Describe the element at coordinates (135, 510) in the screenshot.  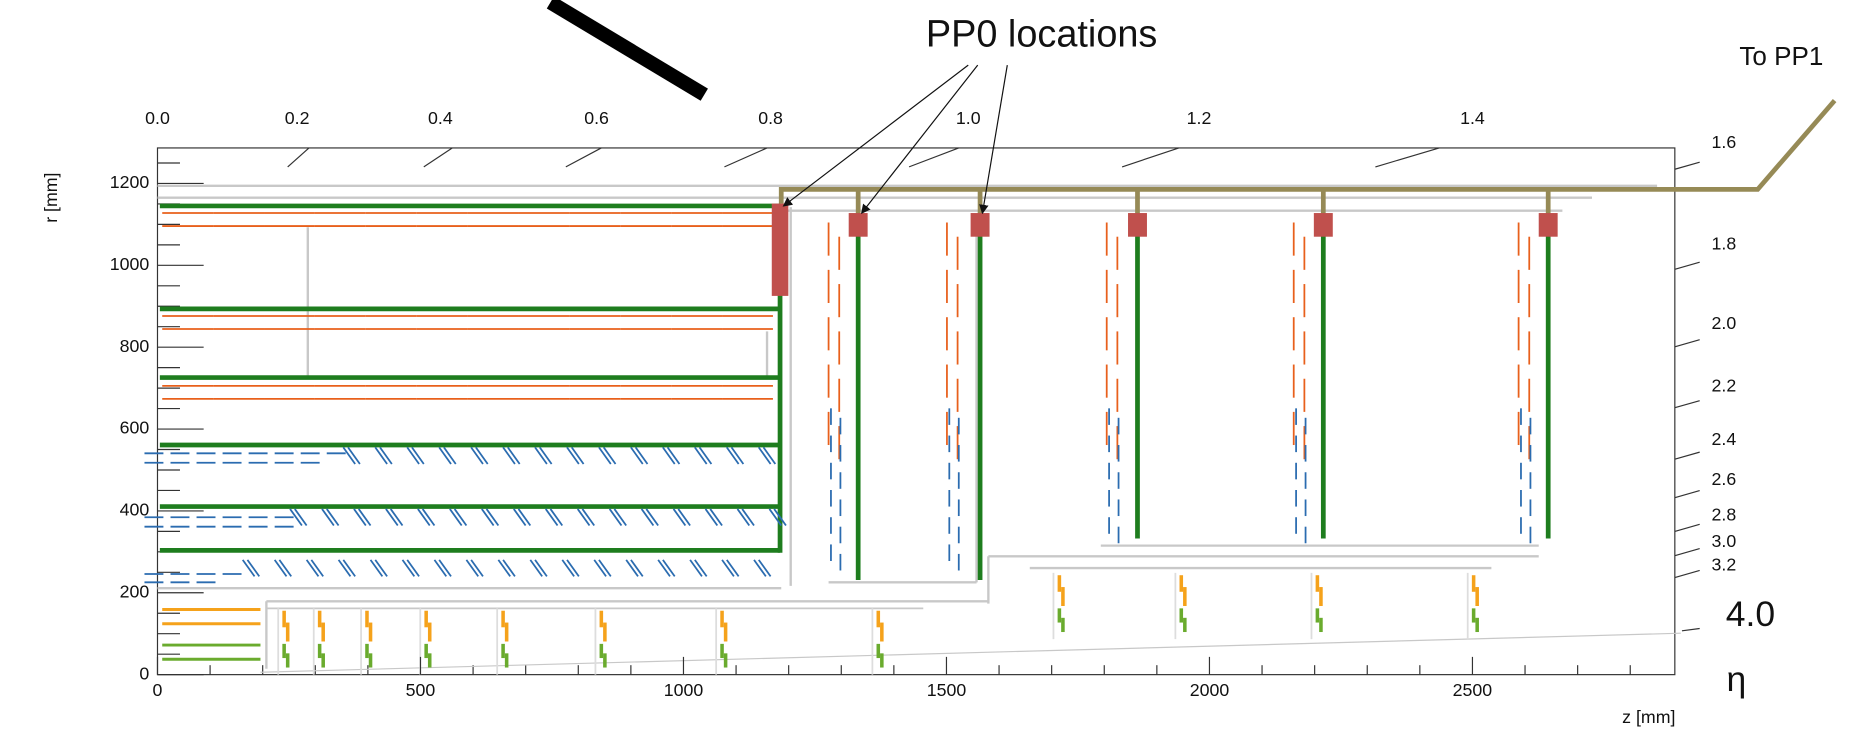
I see `y-tick-label: 400` at that location.